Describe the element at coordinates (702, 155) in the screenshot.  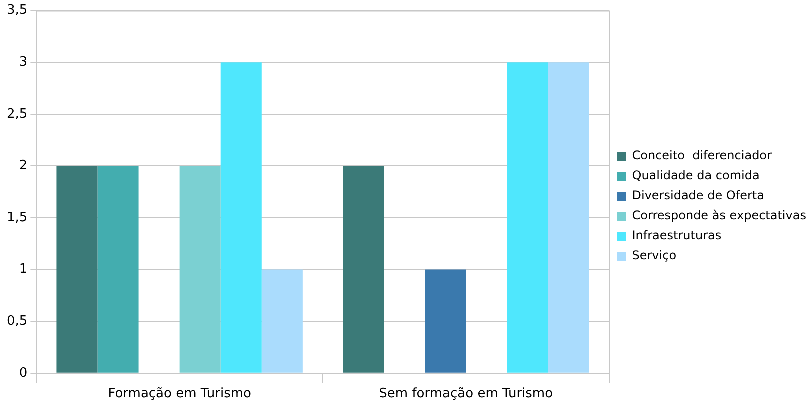
I see `legend-label: Conceito diferenciador` at that location.